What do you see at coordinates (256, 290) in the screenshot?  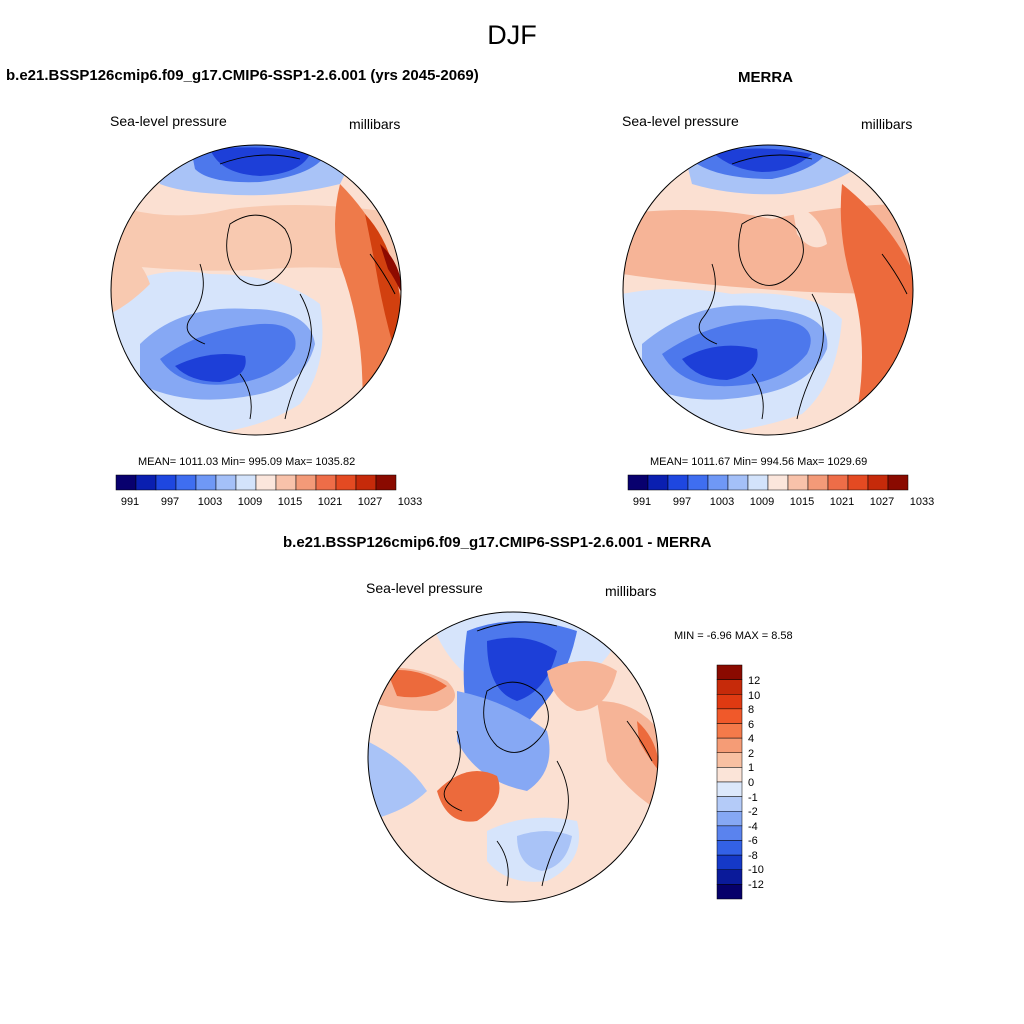 I see `panel-1-polar-map` at bounding box center [256, 290].